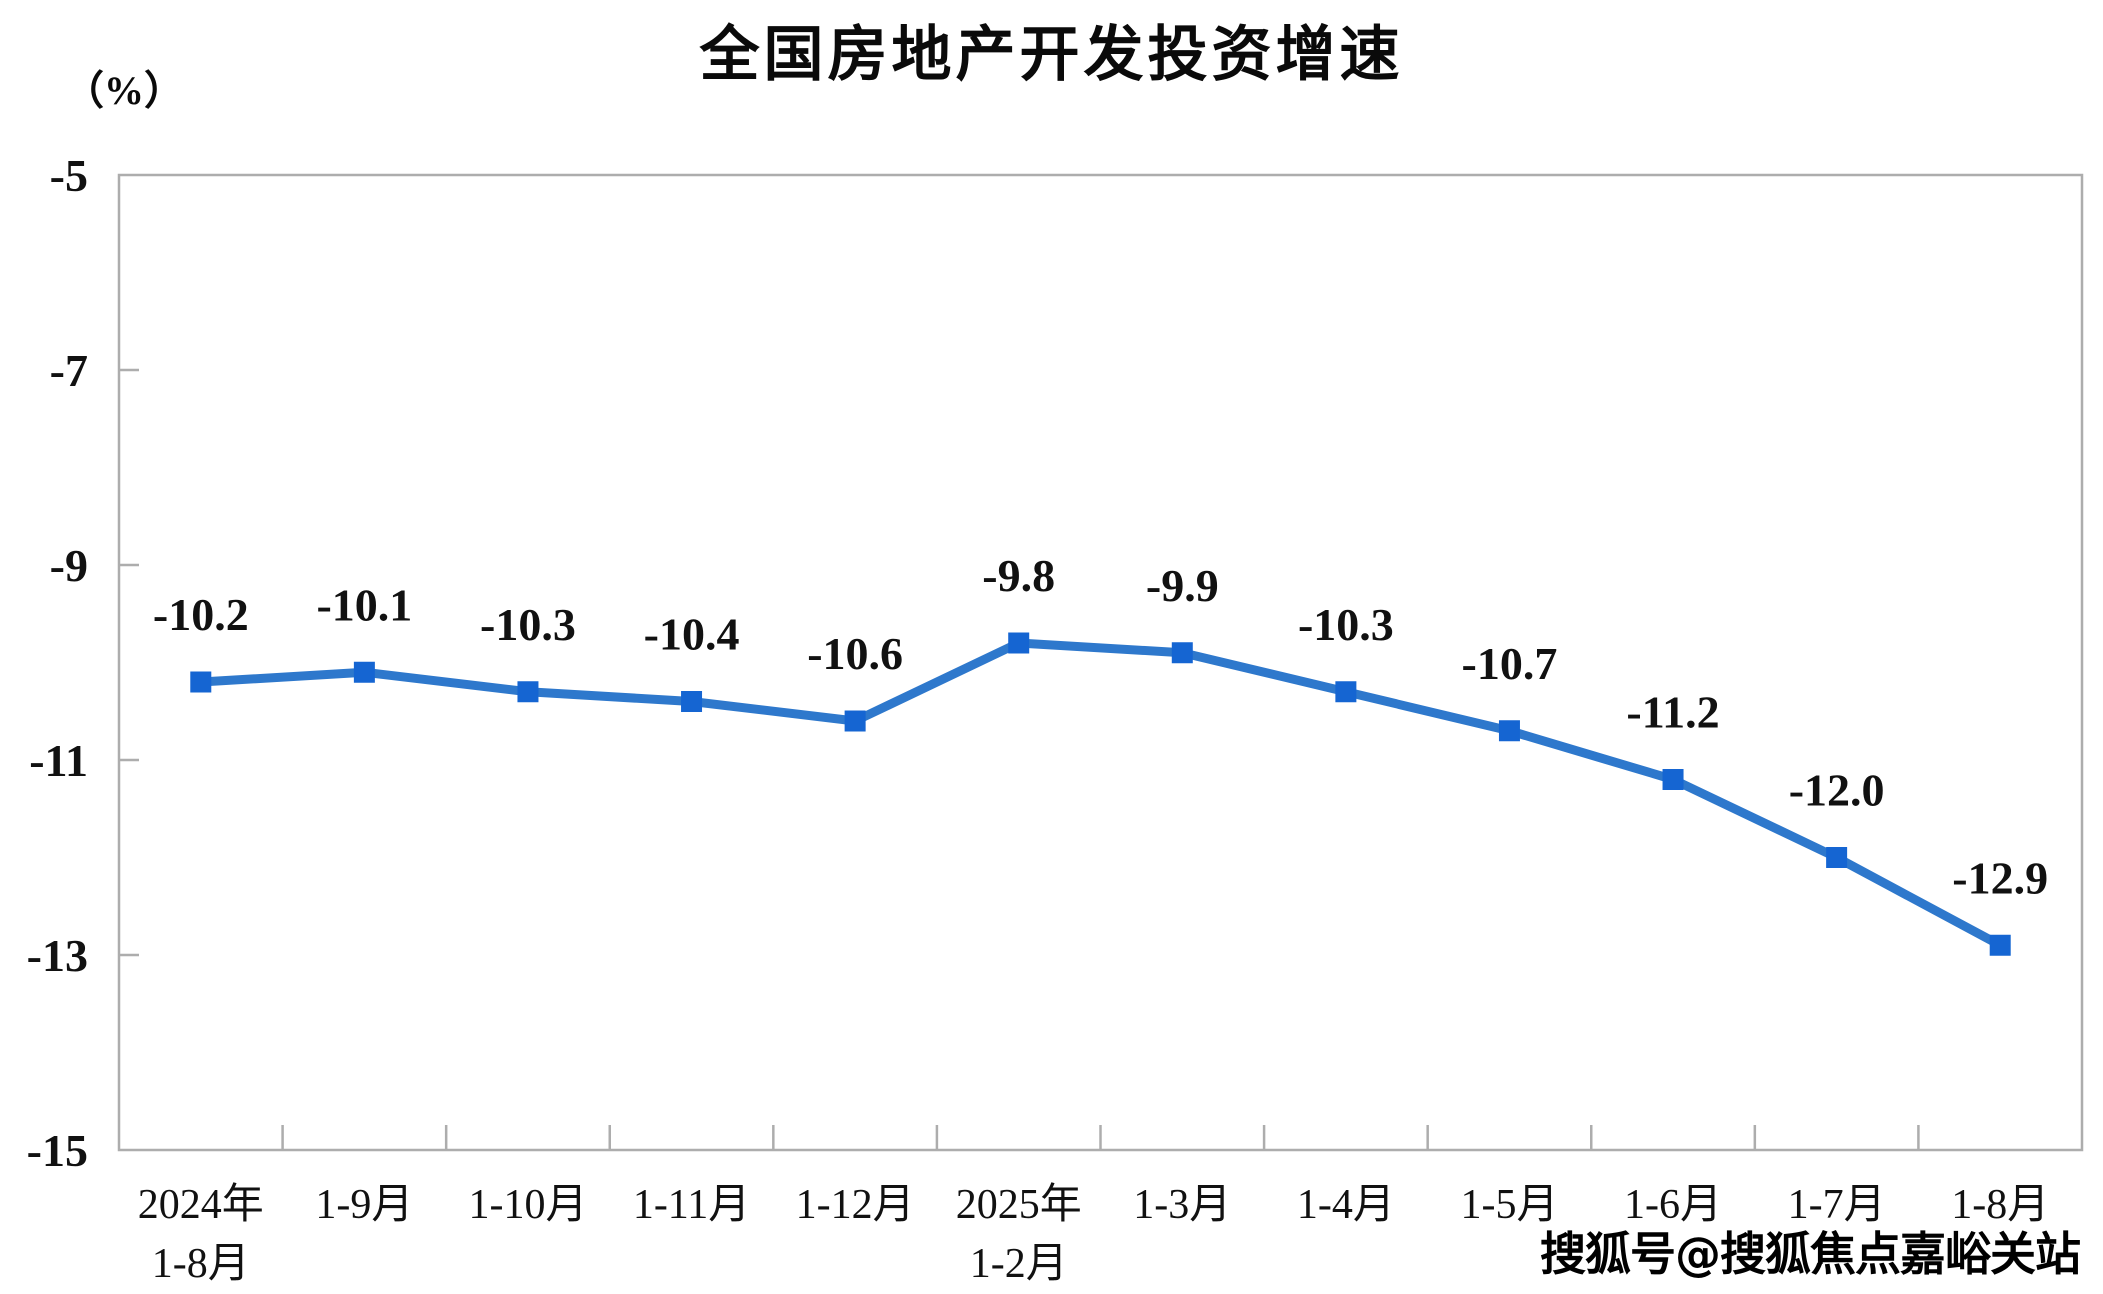  I want to click on data-point-label: -10.4, so click(692, 634).